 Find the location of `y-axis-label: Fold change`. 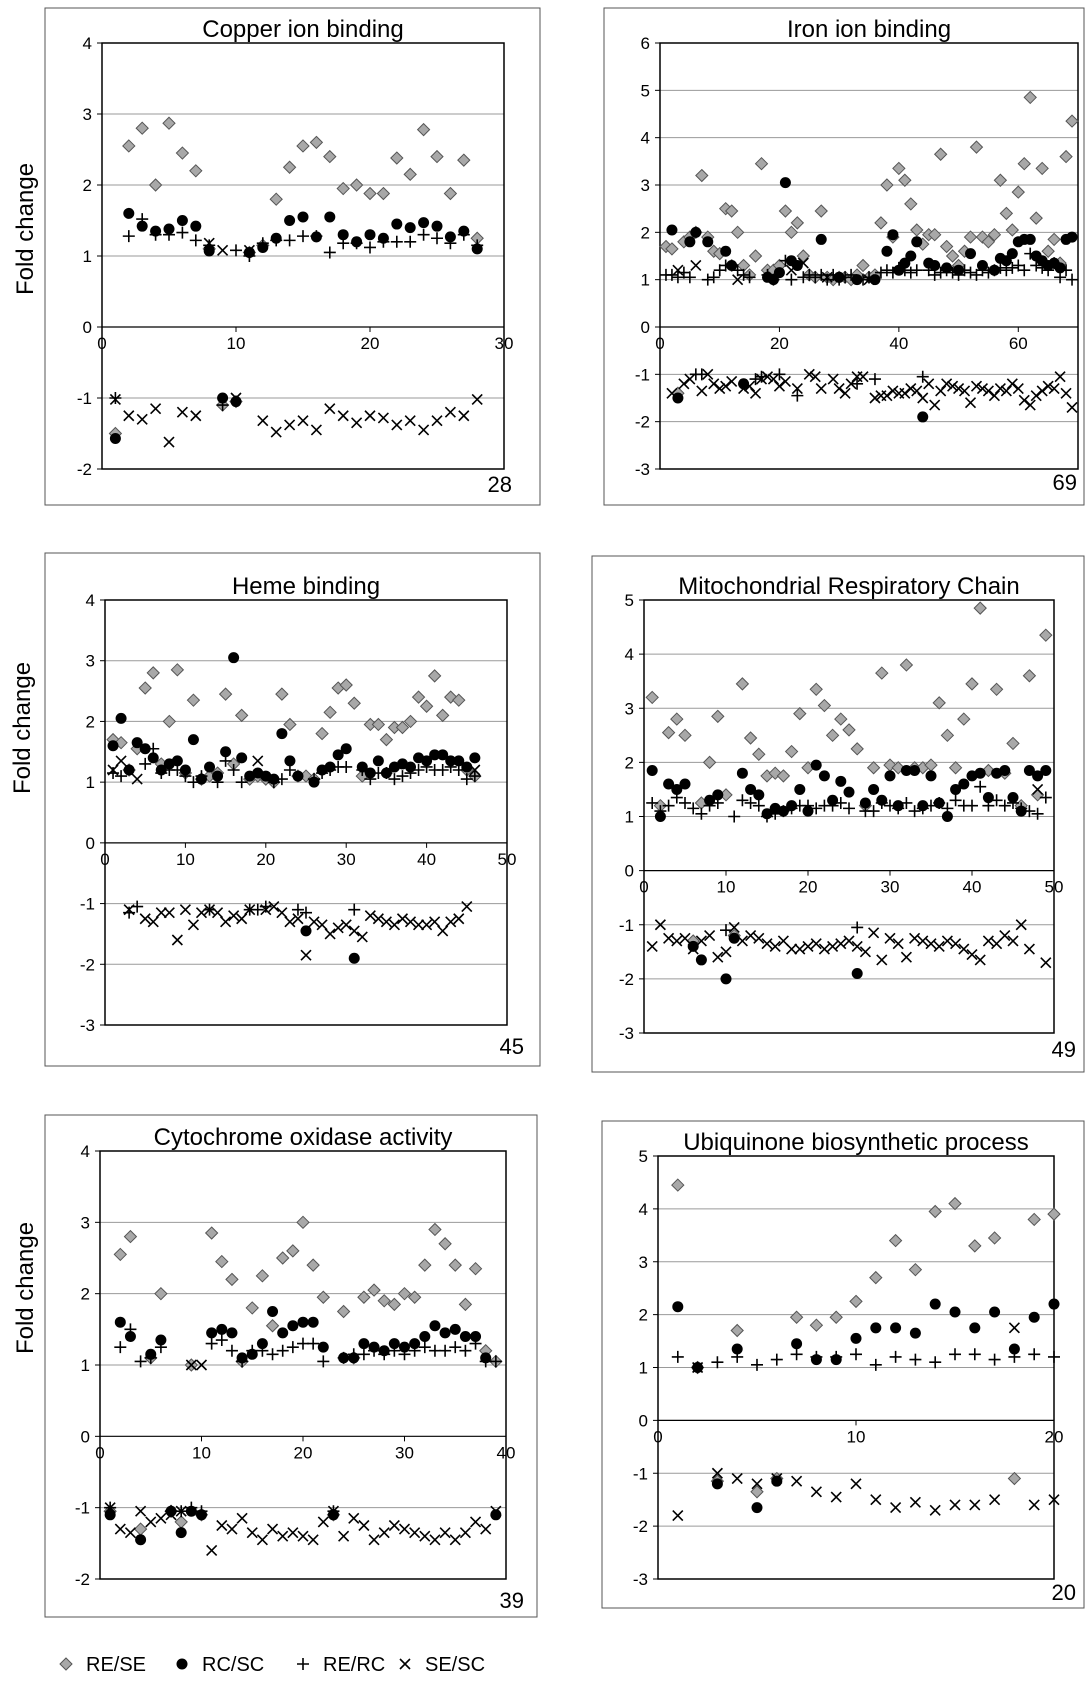

y-axis-label: Fold change is located at coordinates (22, 728).